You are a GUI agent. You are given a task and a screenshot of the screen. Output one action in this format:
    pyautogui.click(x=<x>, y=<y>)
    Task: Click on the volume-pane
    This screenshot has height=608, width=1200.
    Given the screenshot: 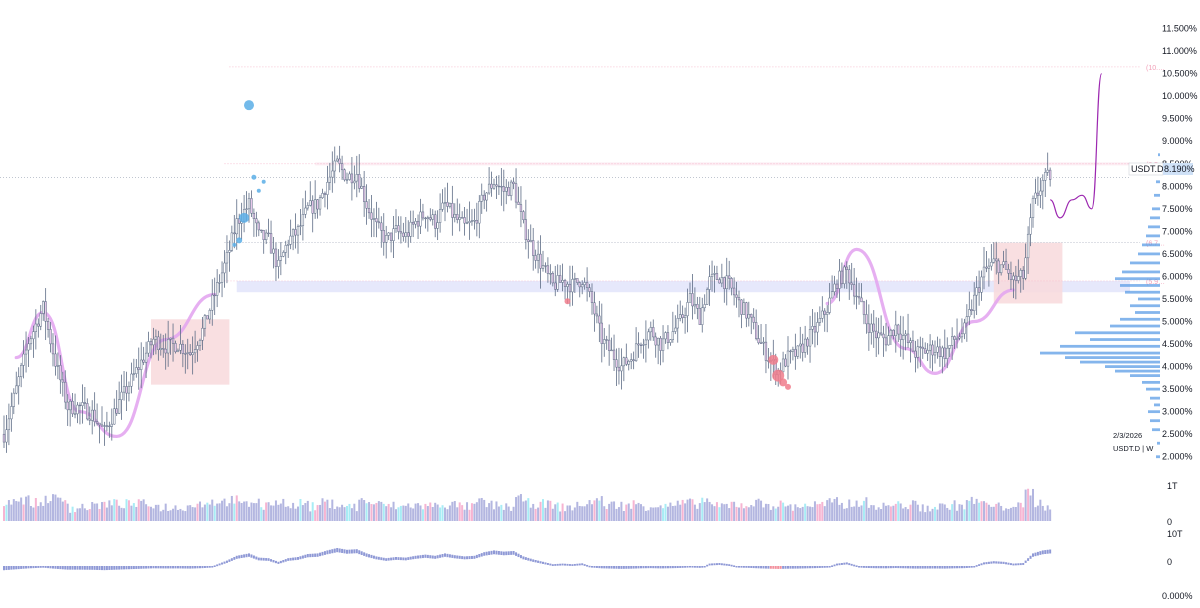 What is the action you would take?
    pyautogui.click(x=527, y=504)
    